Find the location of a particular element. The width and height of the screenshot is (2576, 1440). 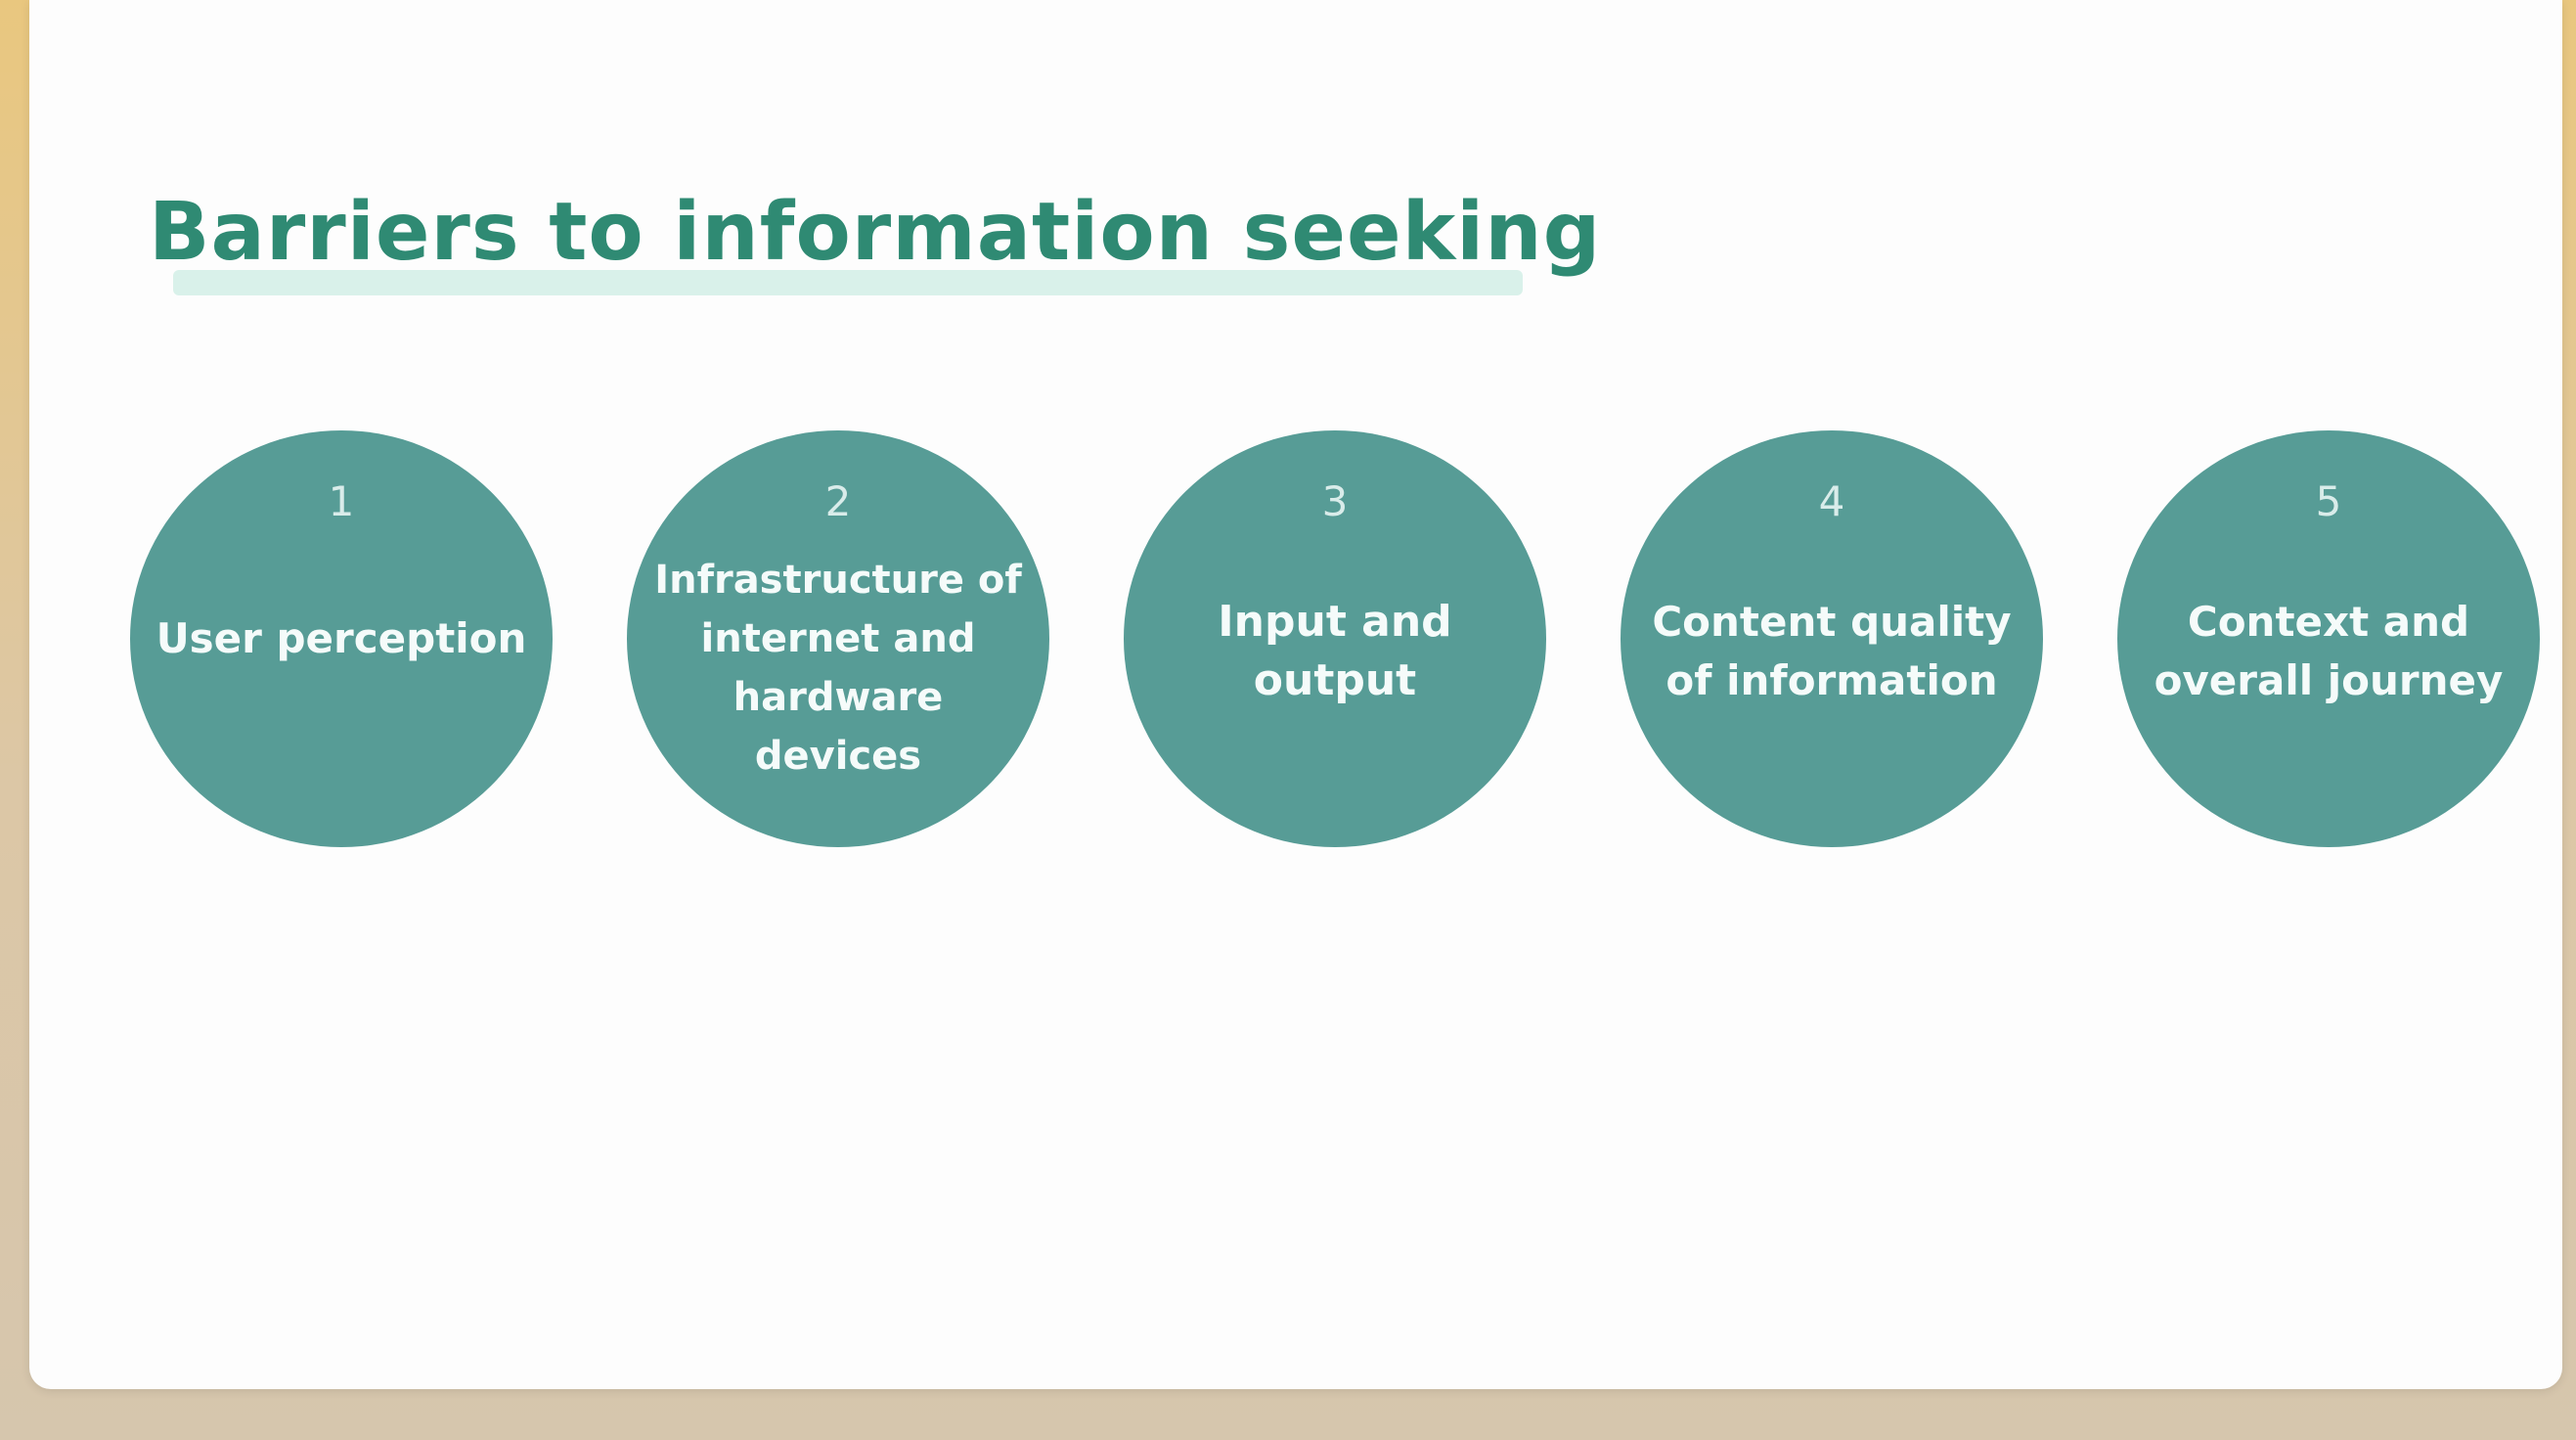

barrier-label: Input and output is located at coordinates (1335, 650).